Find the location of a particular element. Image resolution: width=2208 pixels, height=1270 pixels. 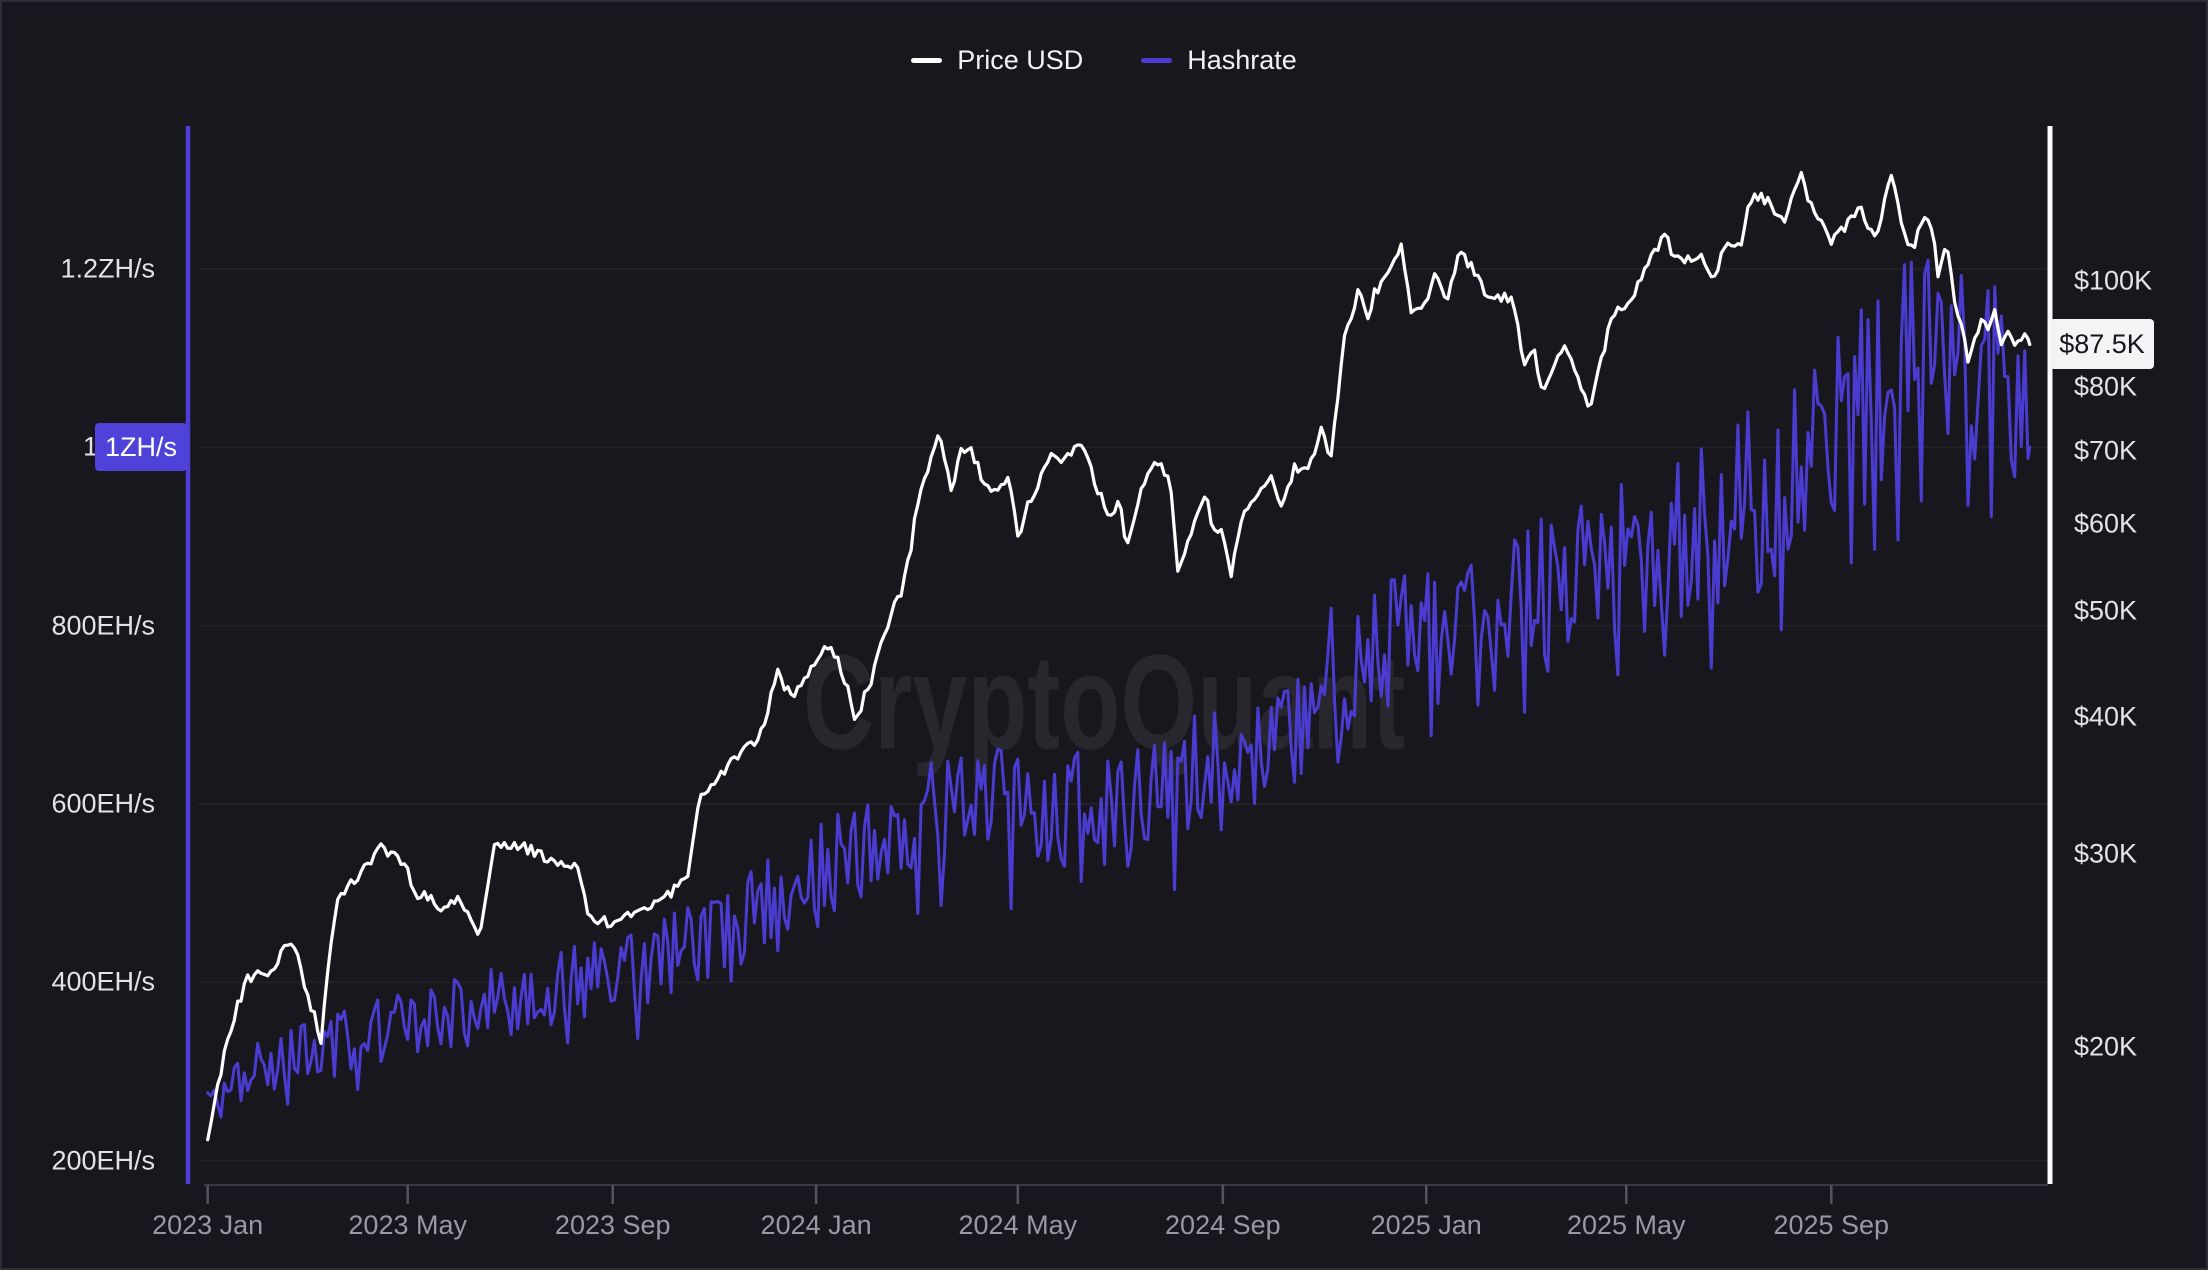

y-axis-label-right: $50K is located at coordinates (2106, 610).